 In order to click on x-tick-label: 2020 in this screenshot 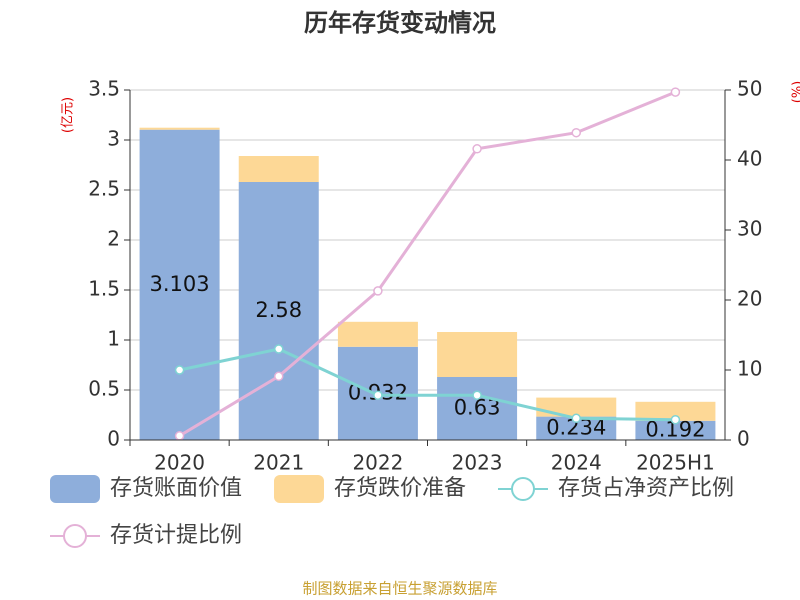, I will do `click(179, 463)`.